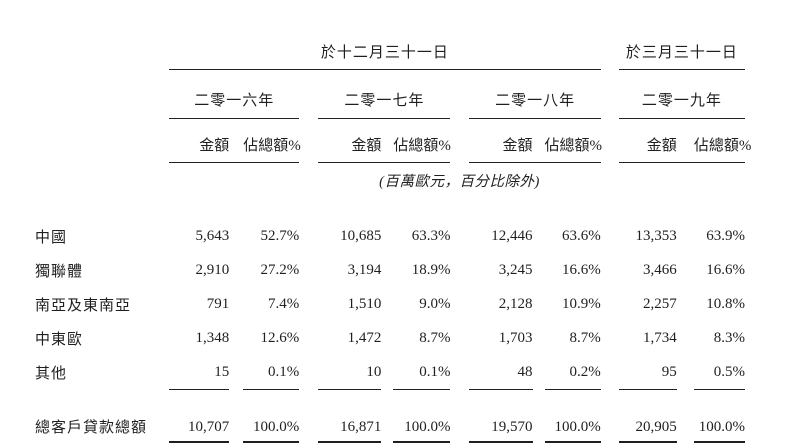  I want to click on pct-cell: 10.9%, so click(581, 303).